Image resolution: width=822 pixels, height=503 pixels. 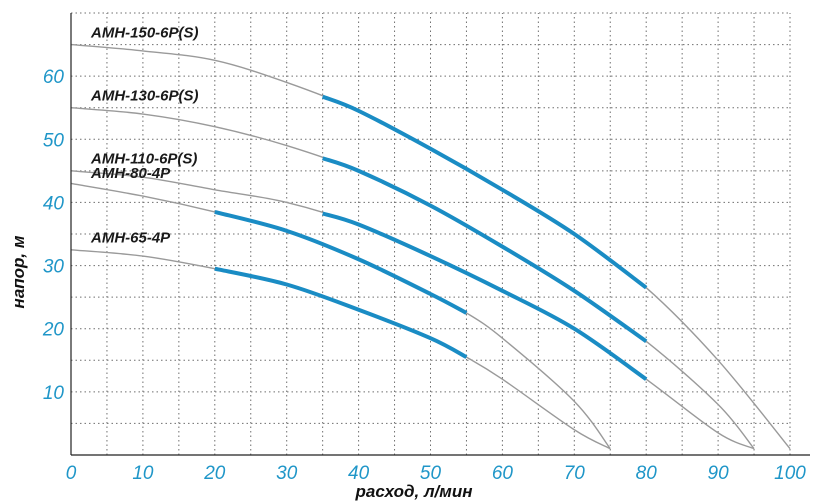 I want to click on x-tick-label: 90, so click(x=719, y=473).